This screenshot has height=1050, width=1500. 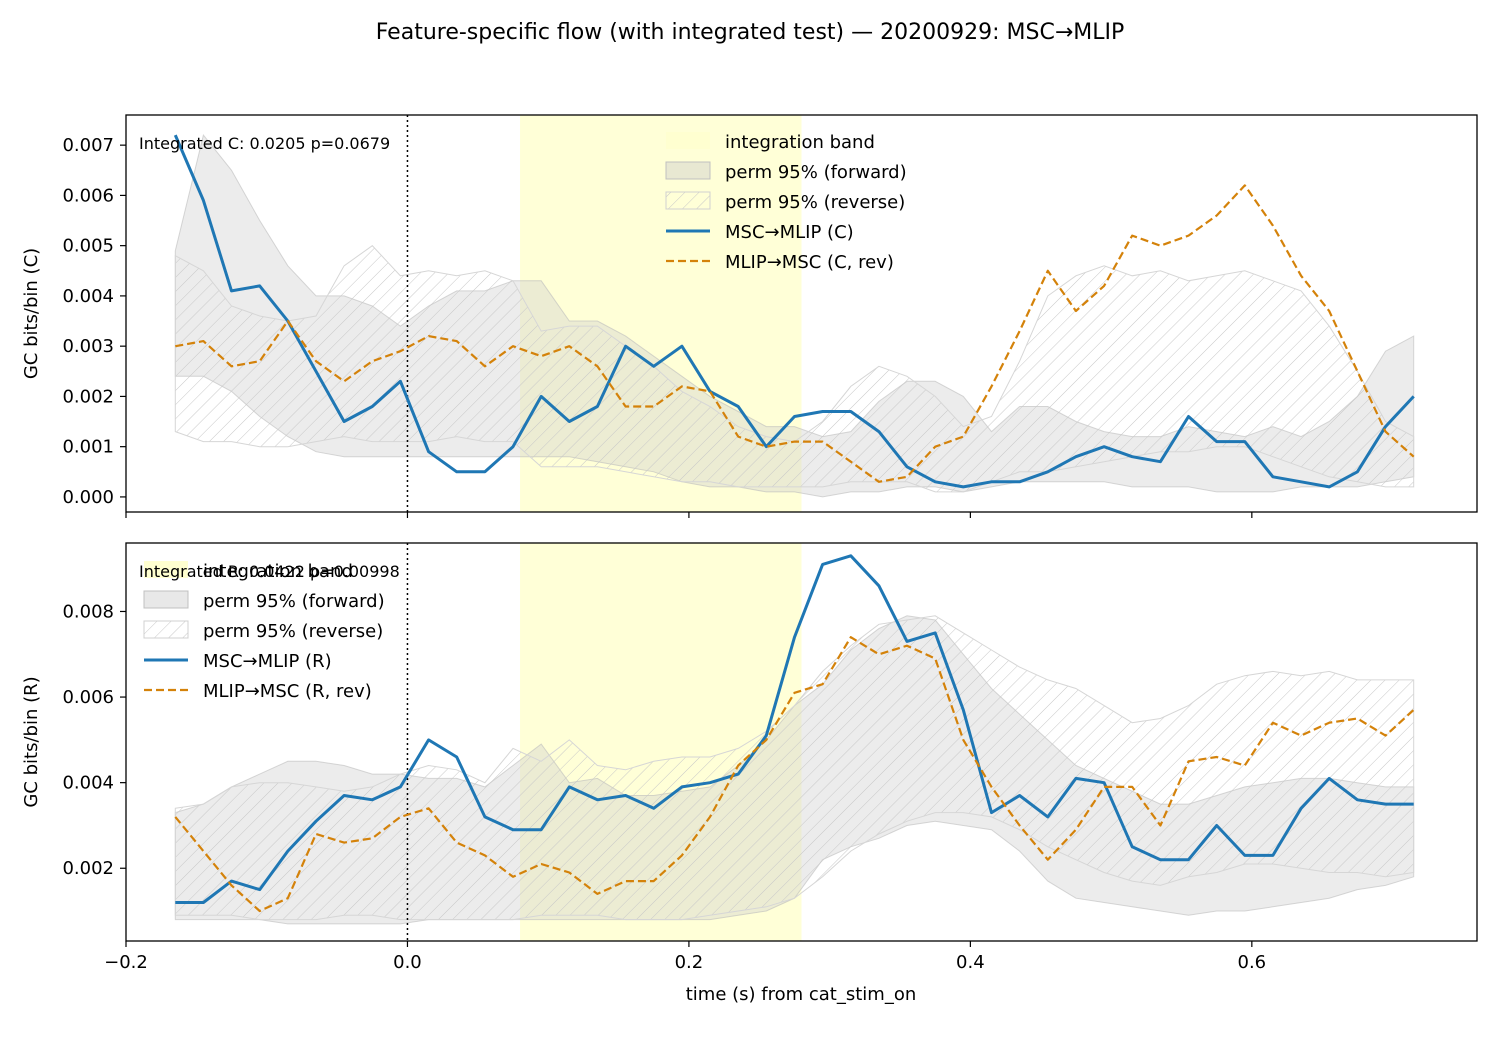 I want to click on y-tick-label: 0.003, so click(x=88, y=346).